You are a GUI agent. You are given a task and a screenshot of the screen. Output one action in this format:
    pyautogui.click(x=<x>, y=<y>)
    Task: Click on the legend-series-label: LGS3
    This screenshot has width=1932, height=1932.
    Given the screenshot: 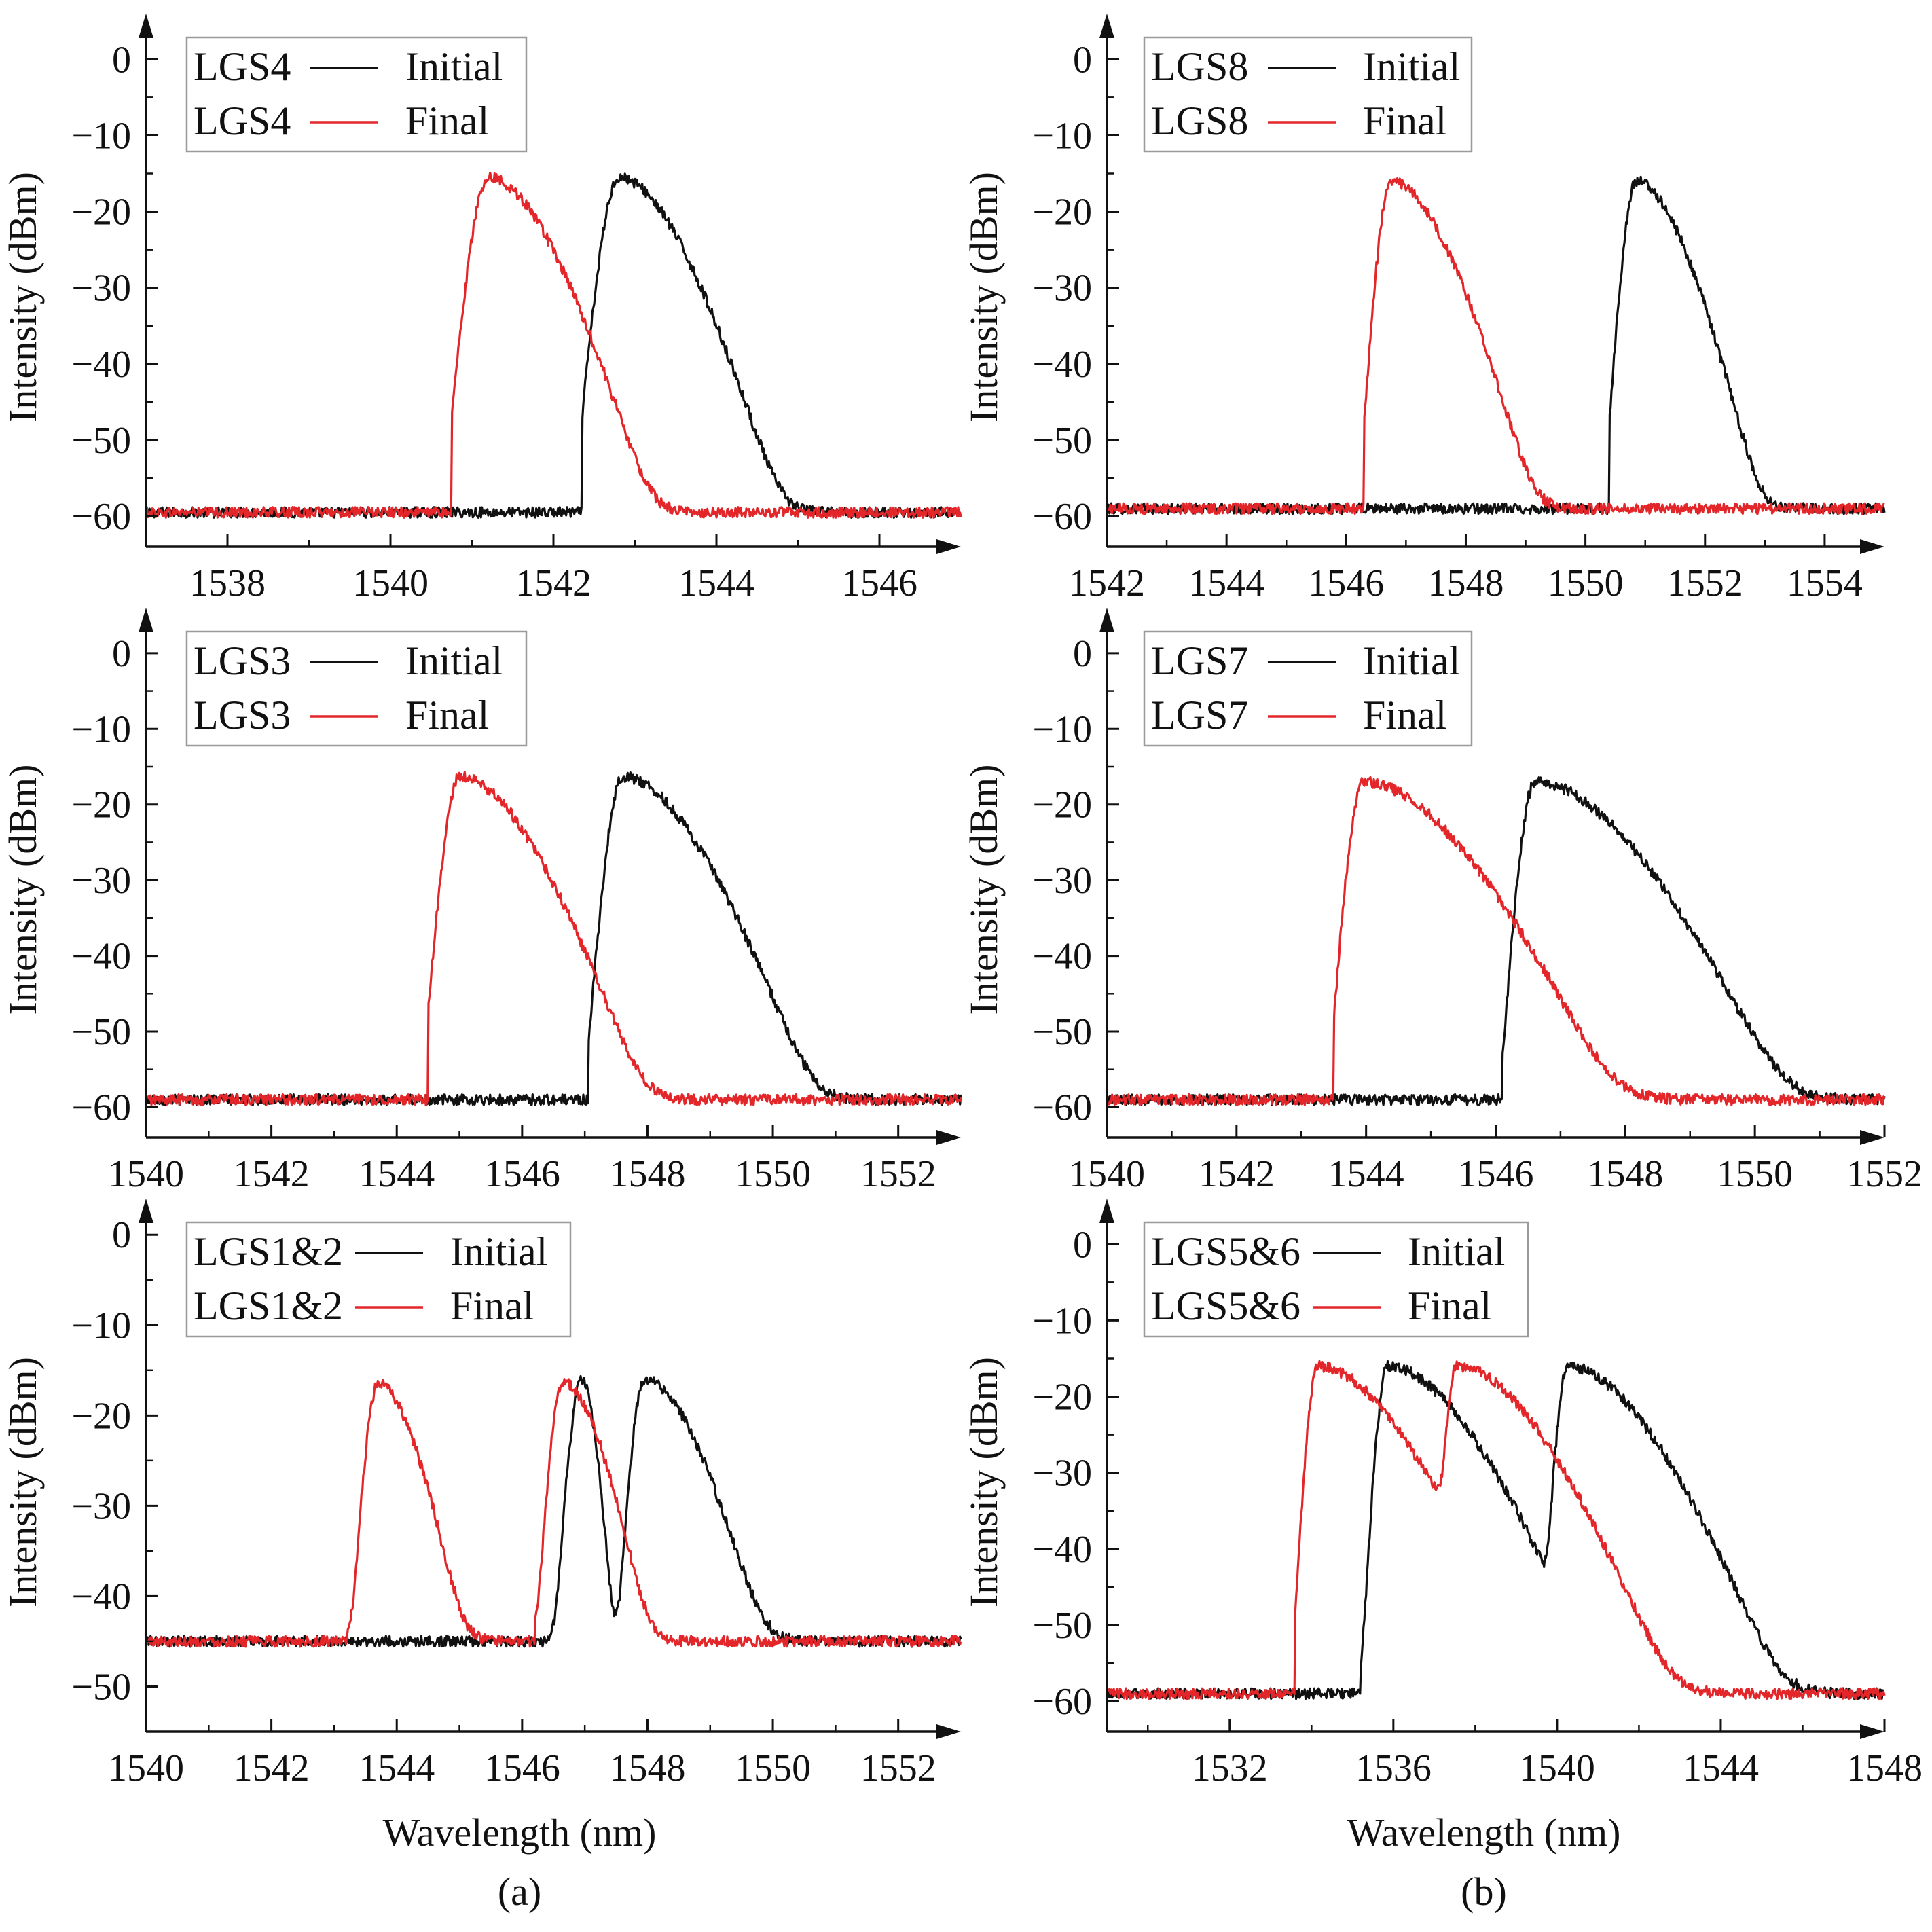 What is the action you would take?
    pyautogui.click(x=242, y=660)
    